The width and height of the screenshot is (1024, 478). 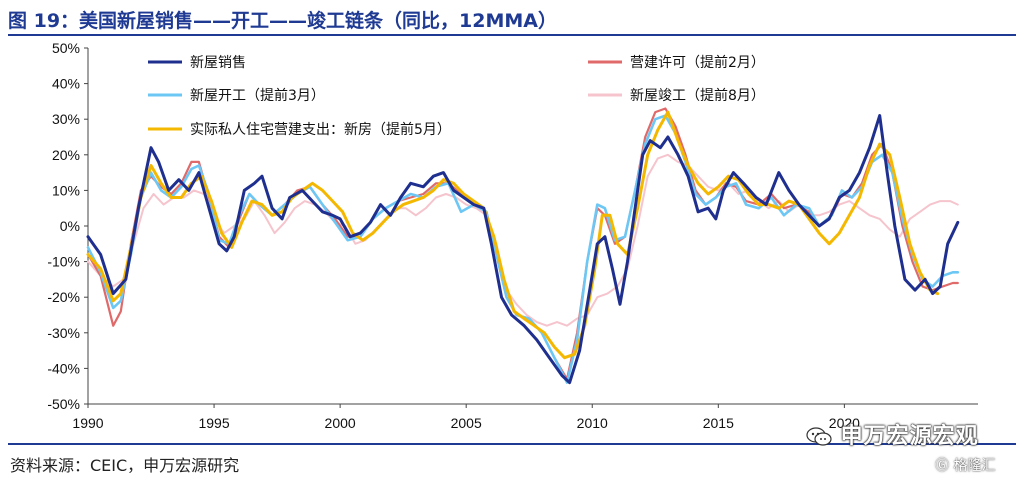 I want to click on y-tick-label: -50%, so click(x=63, y=404).